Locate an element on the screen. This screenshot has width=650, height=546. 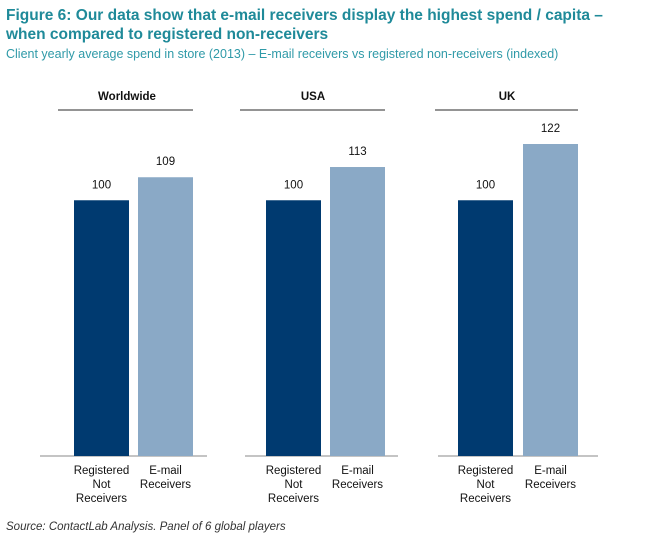
bar-uk-registered is located at coordinates (485, 328).